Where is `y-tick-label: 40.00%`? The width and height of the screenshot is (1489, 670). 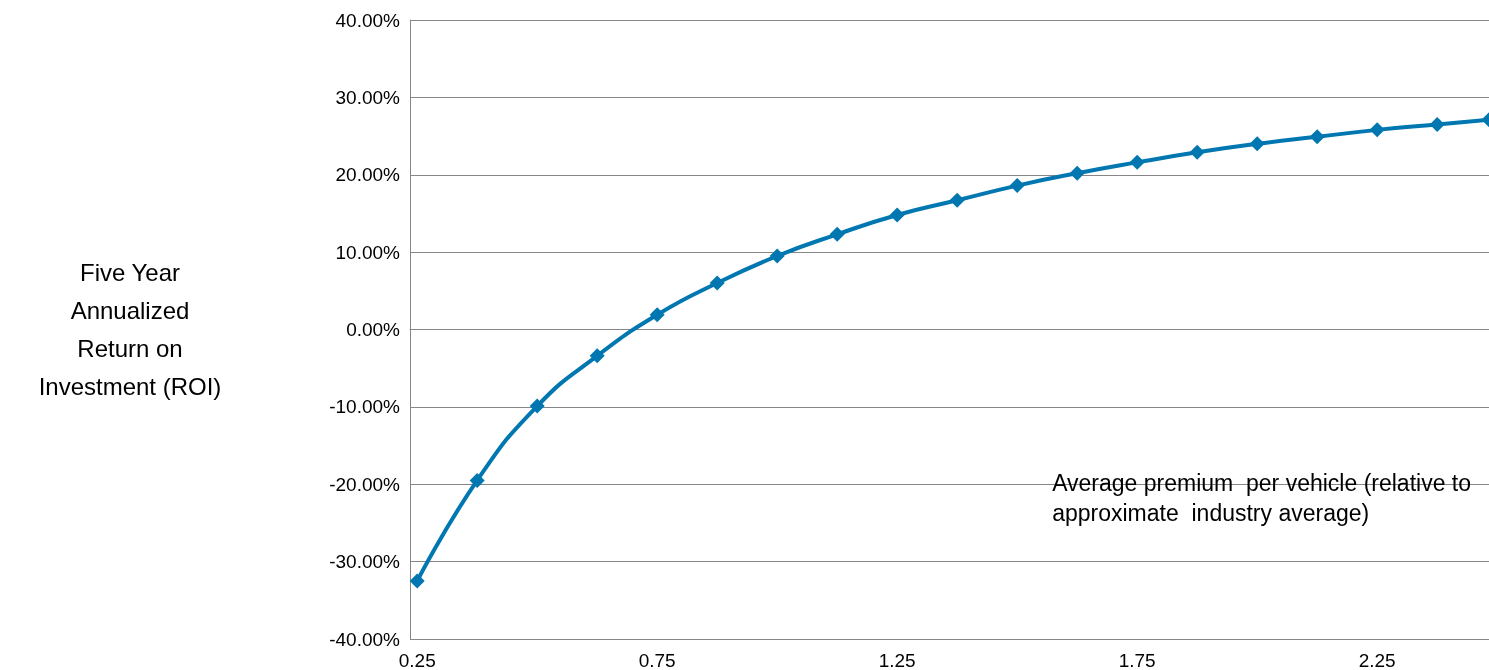
y-tick-label: 40.00% is located at coordinates (368, 20).